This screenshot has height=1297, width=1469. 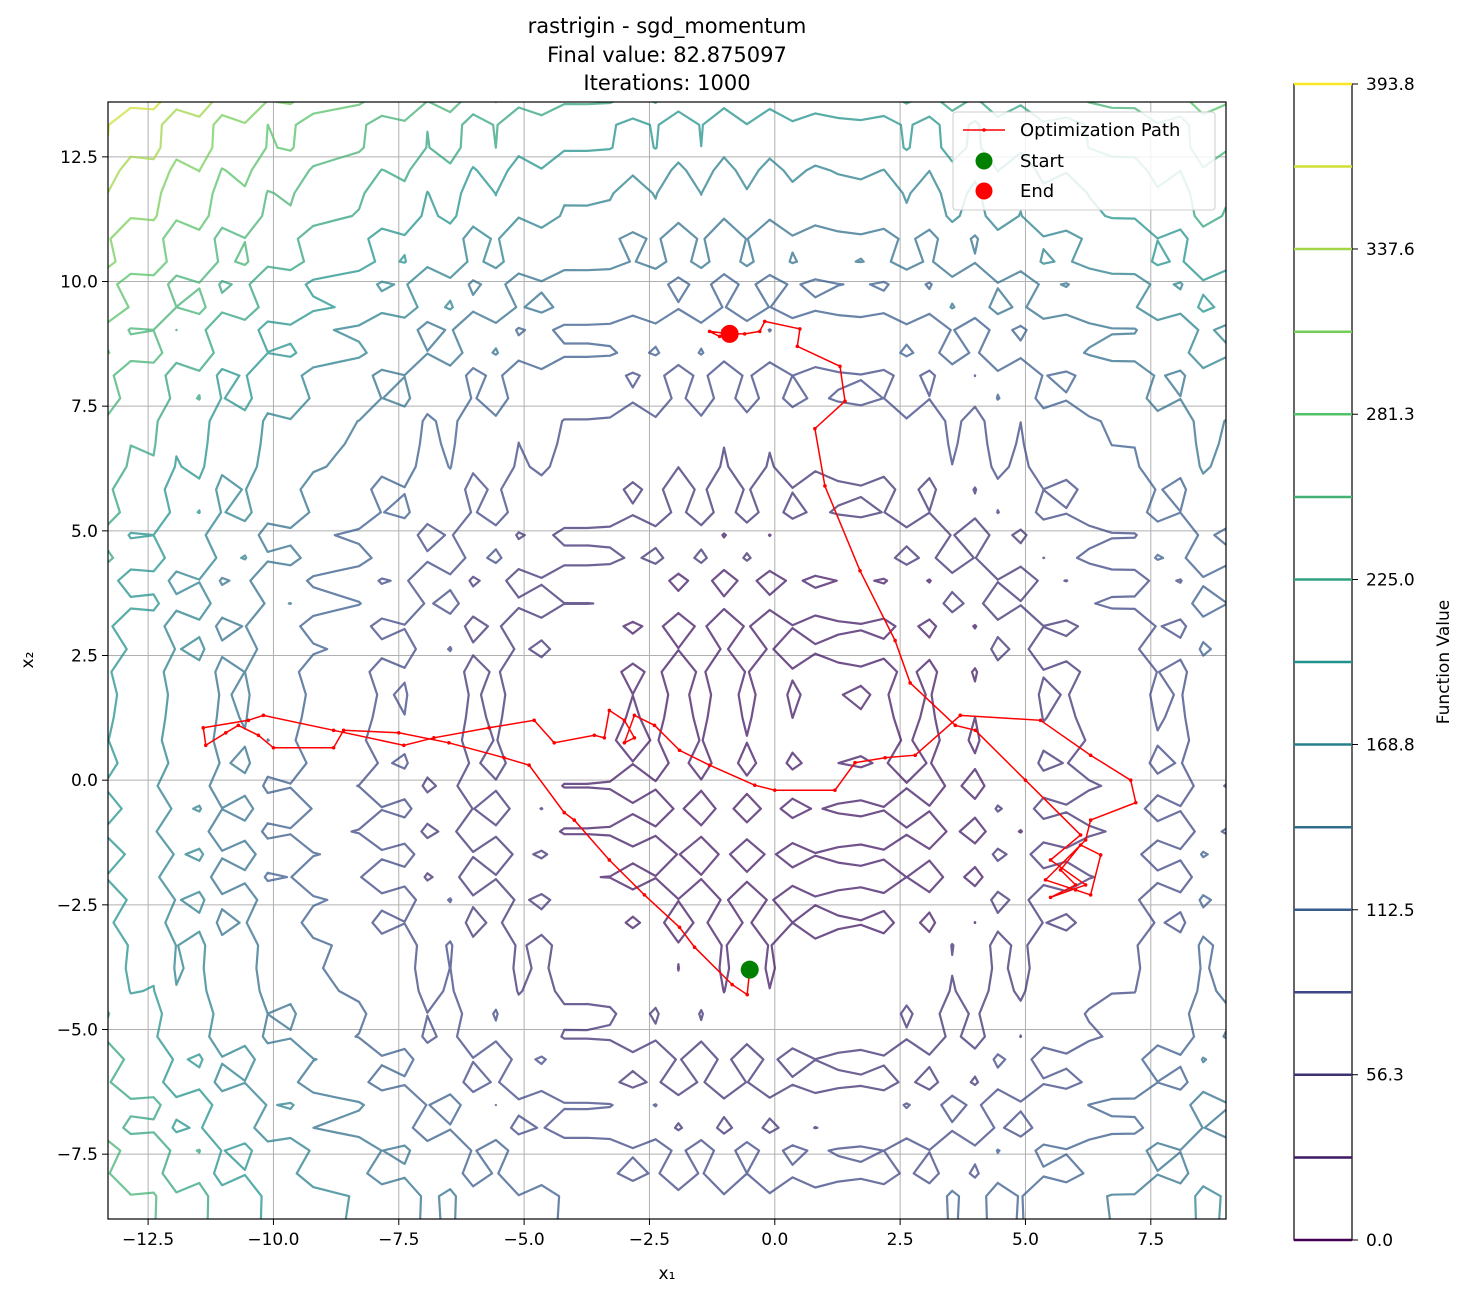 I want to click on contour-level-line, so click(x=135, y=119).